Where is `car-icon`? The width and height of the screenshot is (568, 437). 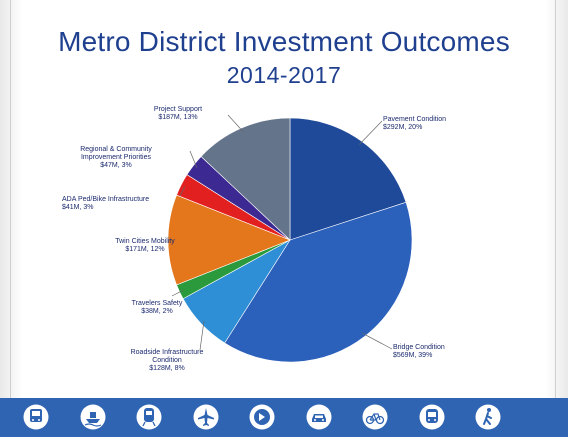
car-icon is located at coordinates (319, 417).